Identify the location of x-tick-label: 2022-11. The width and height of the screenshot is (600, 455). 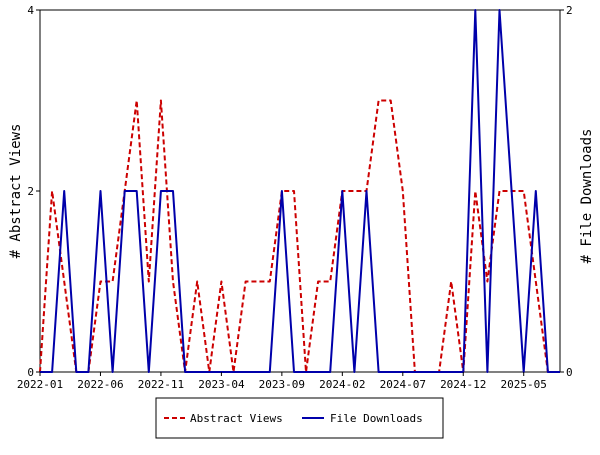
(161, 384).